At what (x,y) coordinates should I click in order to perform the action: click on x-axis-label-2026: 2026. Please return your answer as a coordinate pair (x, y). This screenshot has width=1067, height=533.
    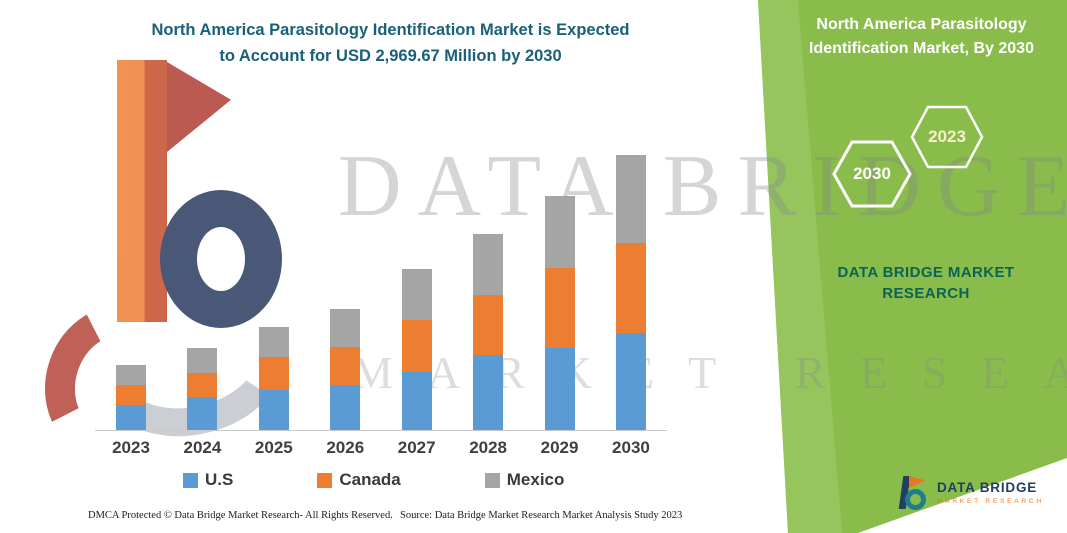
    Looking at the image, I should click on (345, 447).